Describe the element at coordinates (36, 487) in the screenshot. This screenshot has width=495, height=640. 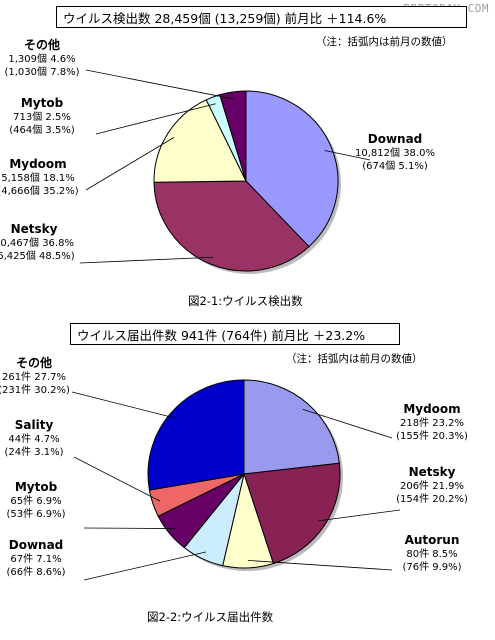
I see `chart2-label-name: Mytob` at that location.